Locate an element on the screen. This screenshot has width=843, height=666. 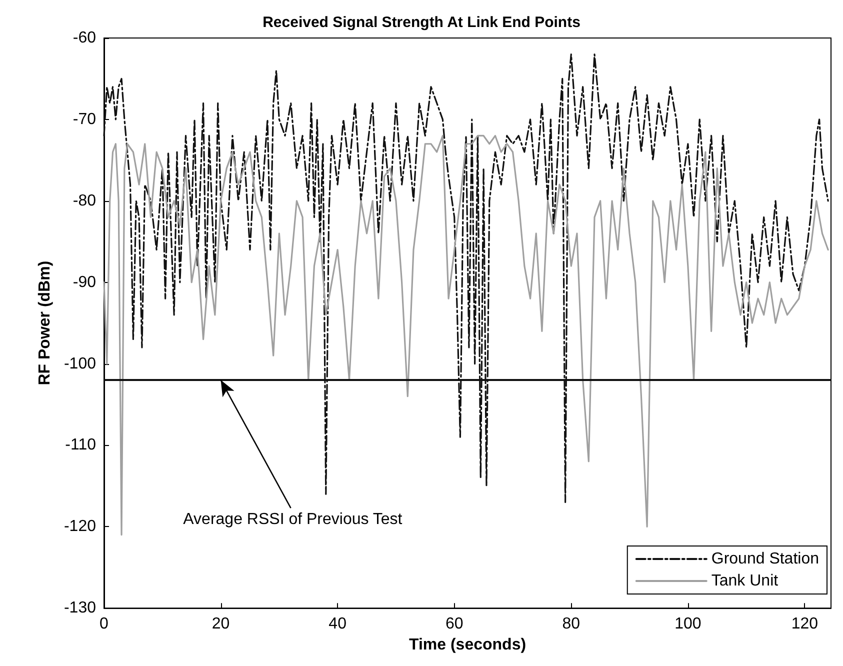
y-tick-label: -110 is located at coordinates (80, 445).